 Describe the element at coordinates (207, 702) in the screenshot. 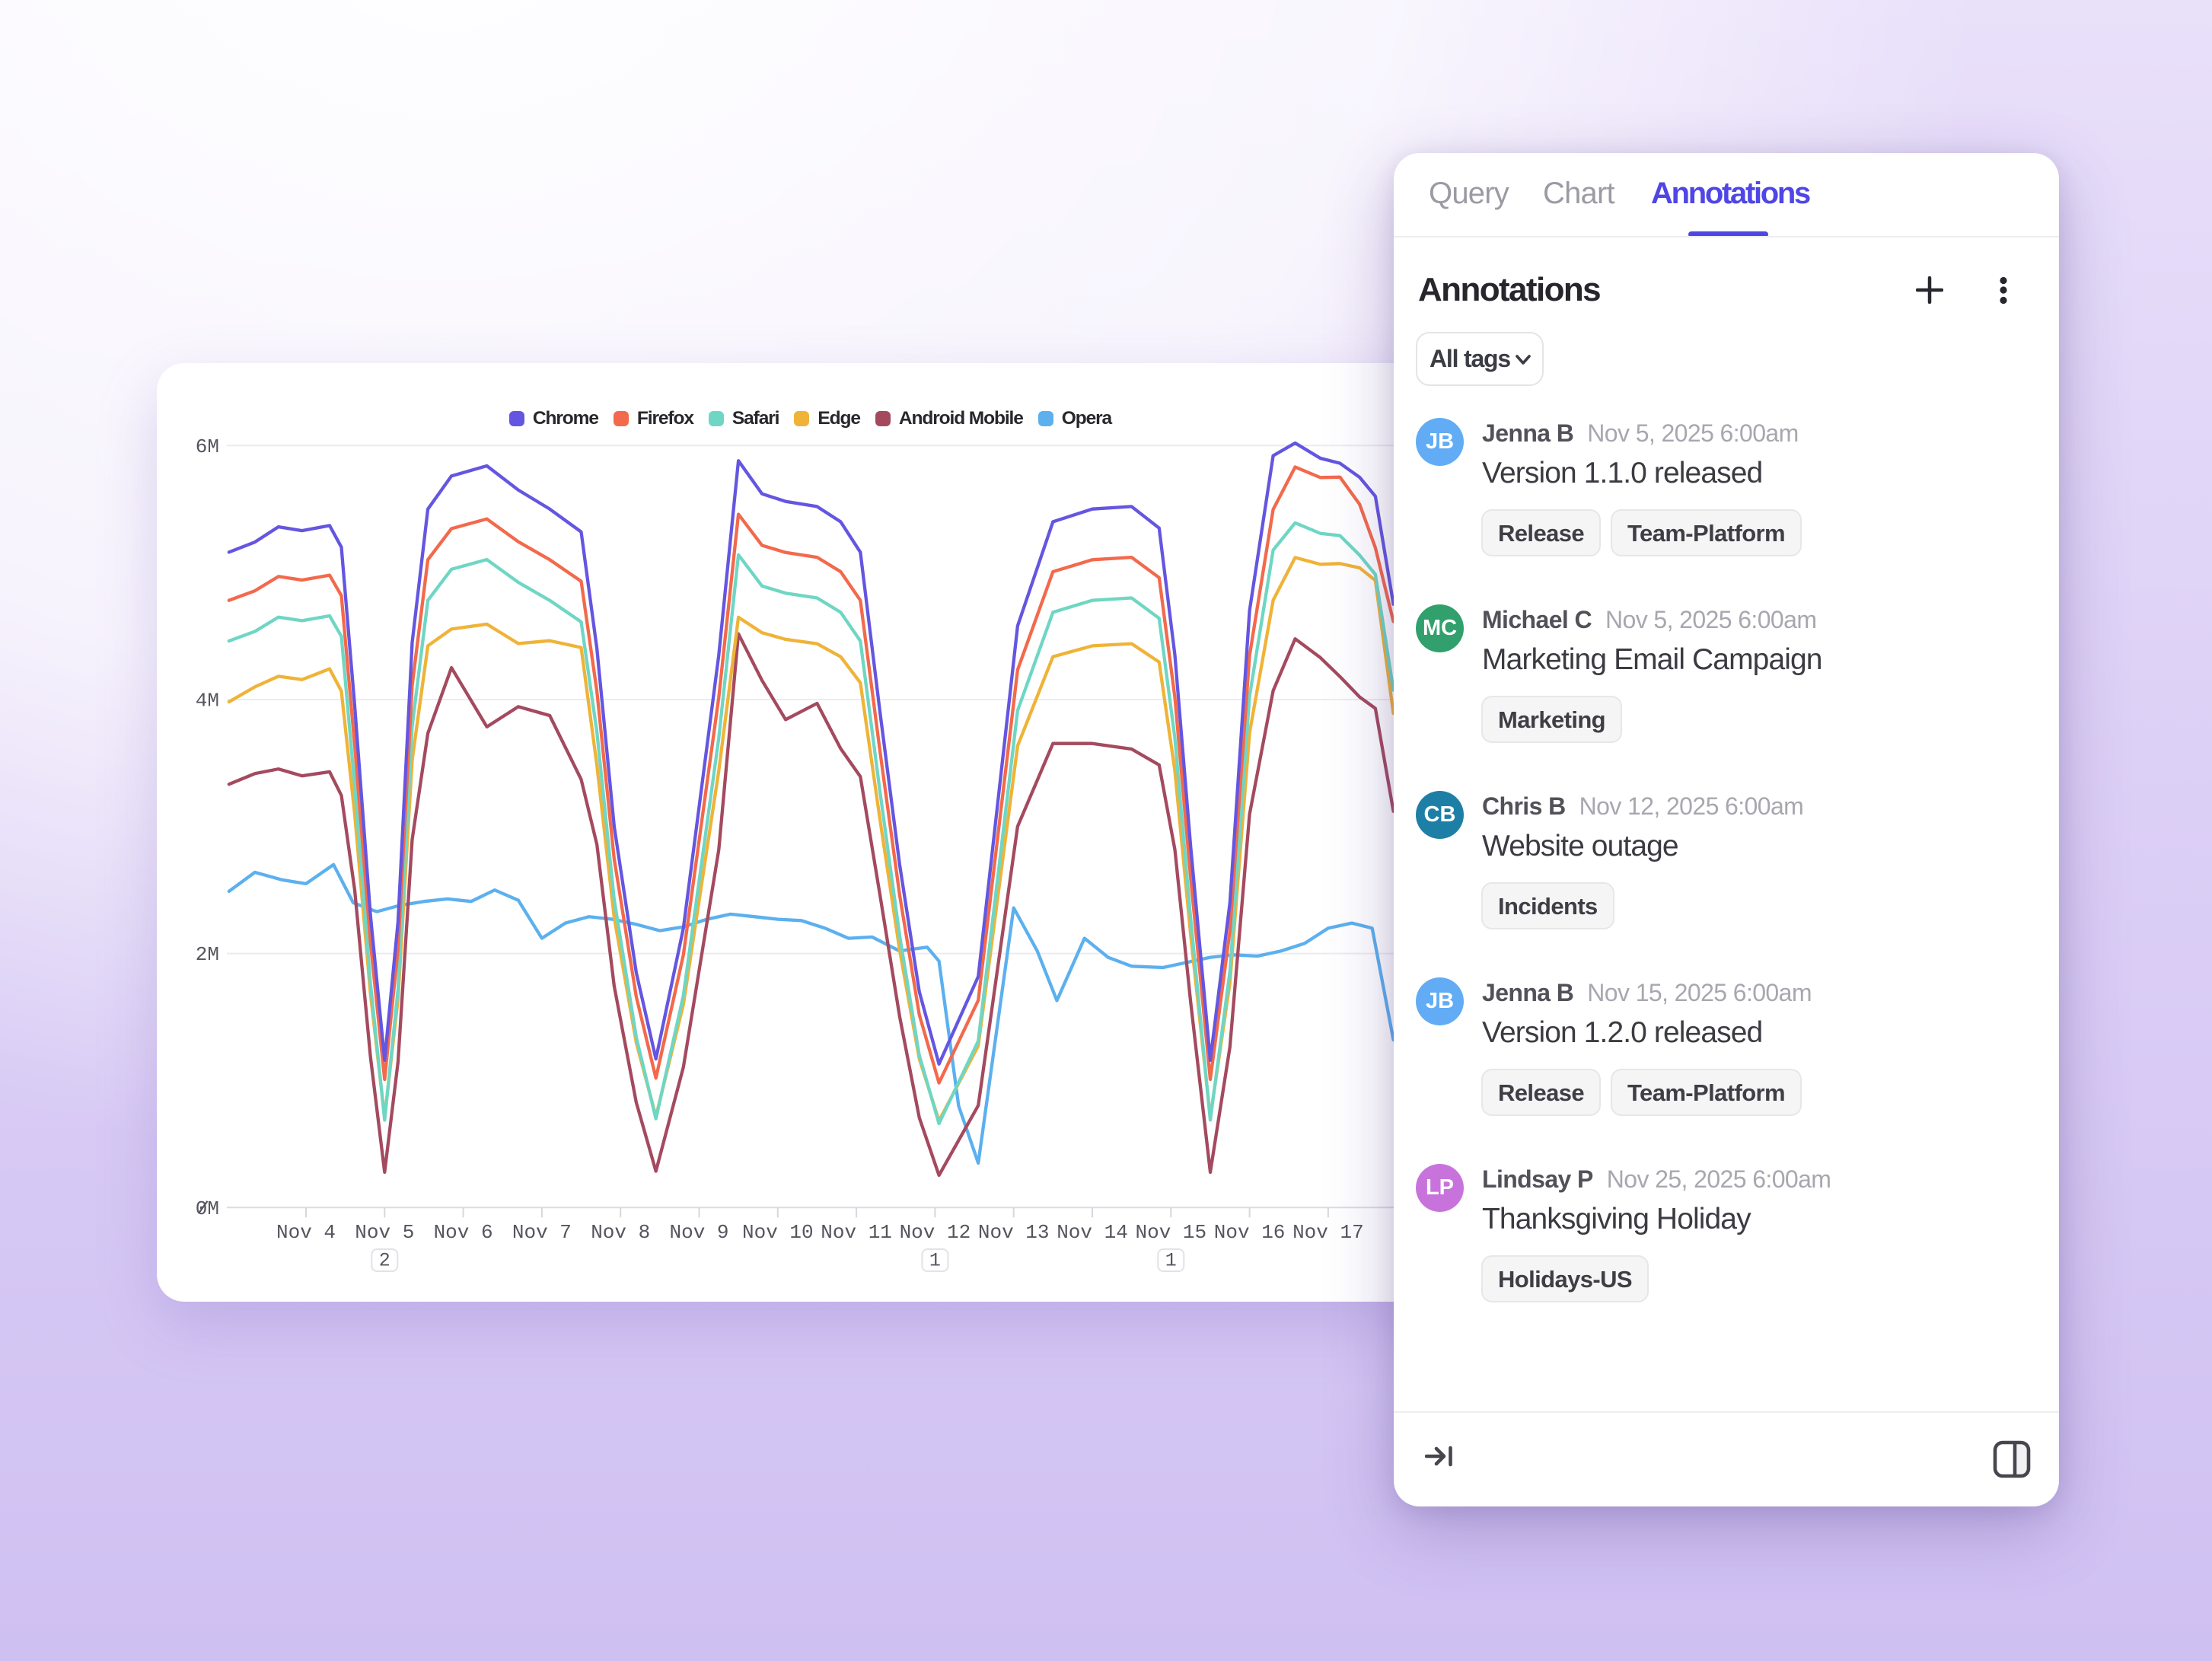

I see `svg-text: 4M` at that location.